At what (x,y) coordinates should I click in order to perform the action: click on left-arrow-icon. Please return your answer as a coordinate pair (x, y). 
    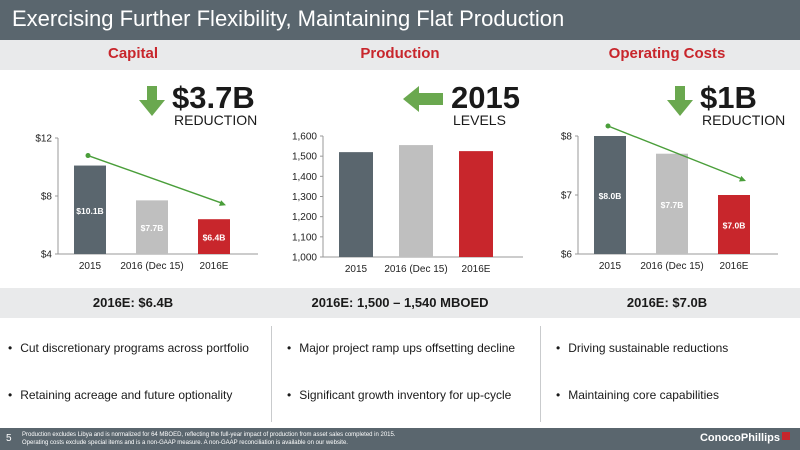
    Looking at the image, I should click on (423, 99).